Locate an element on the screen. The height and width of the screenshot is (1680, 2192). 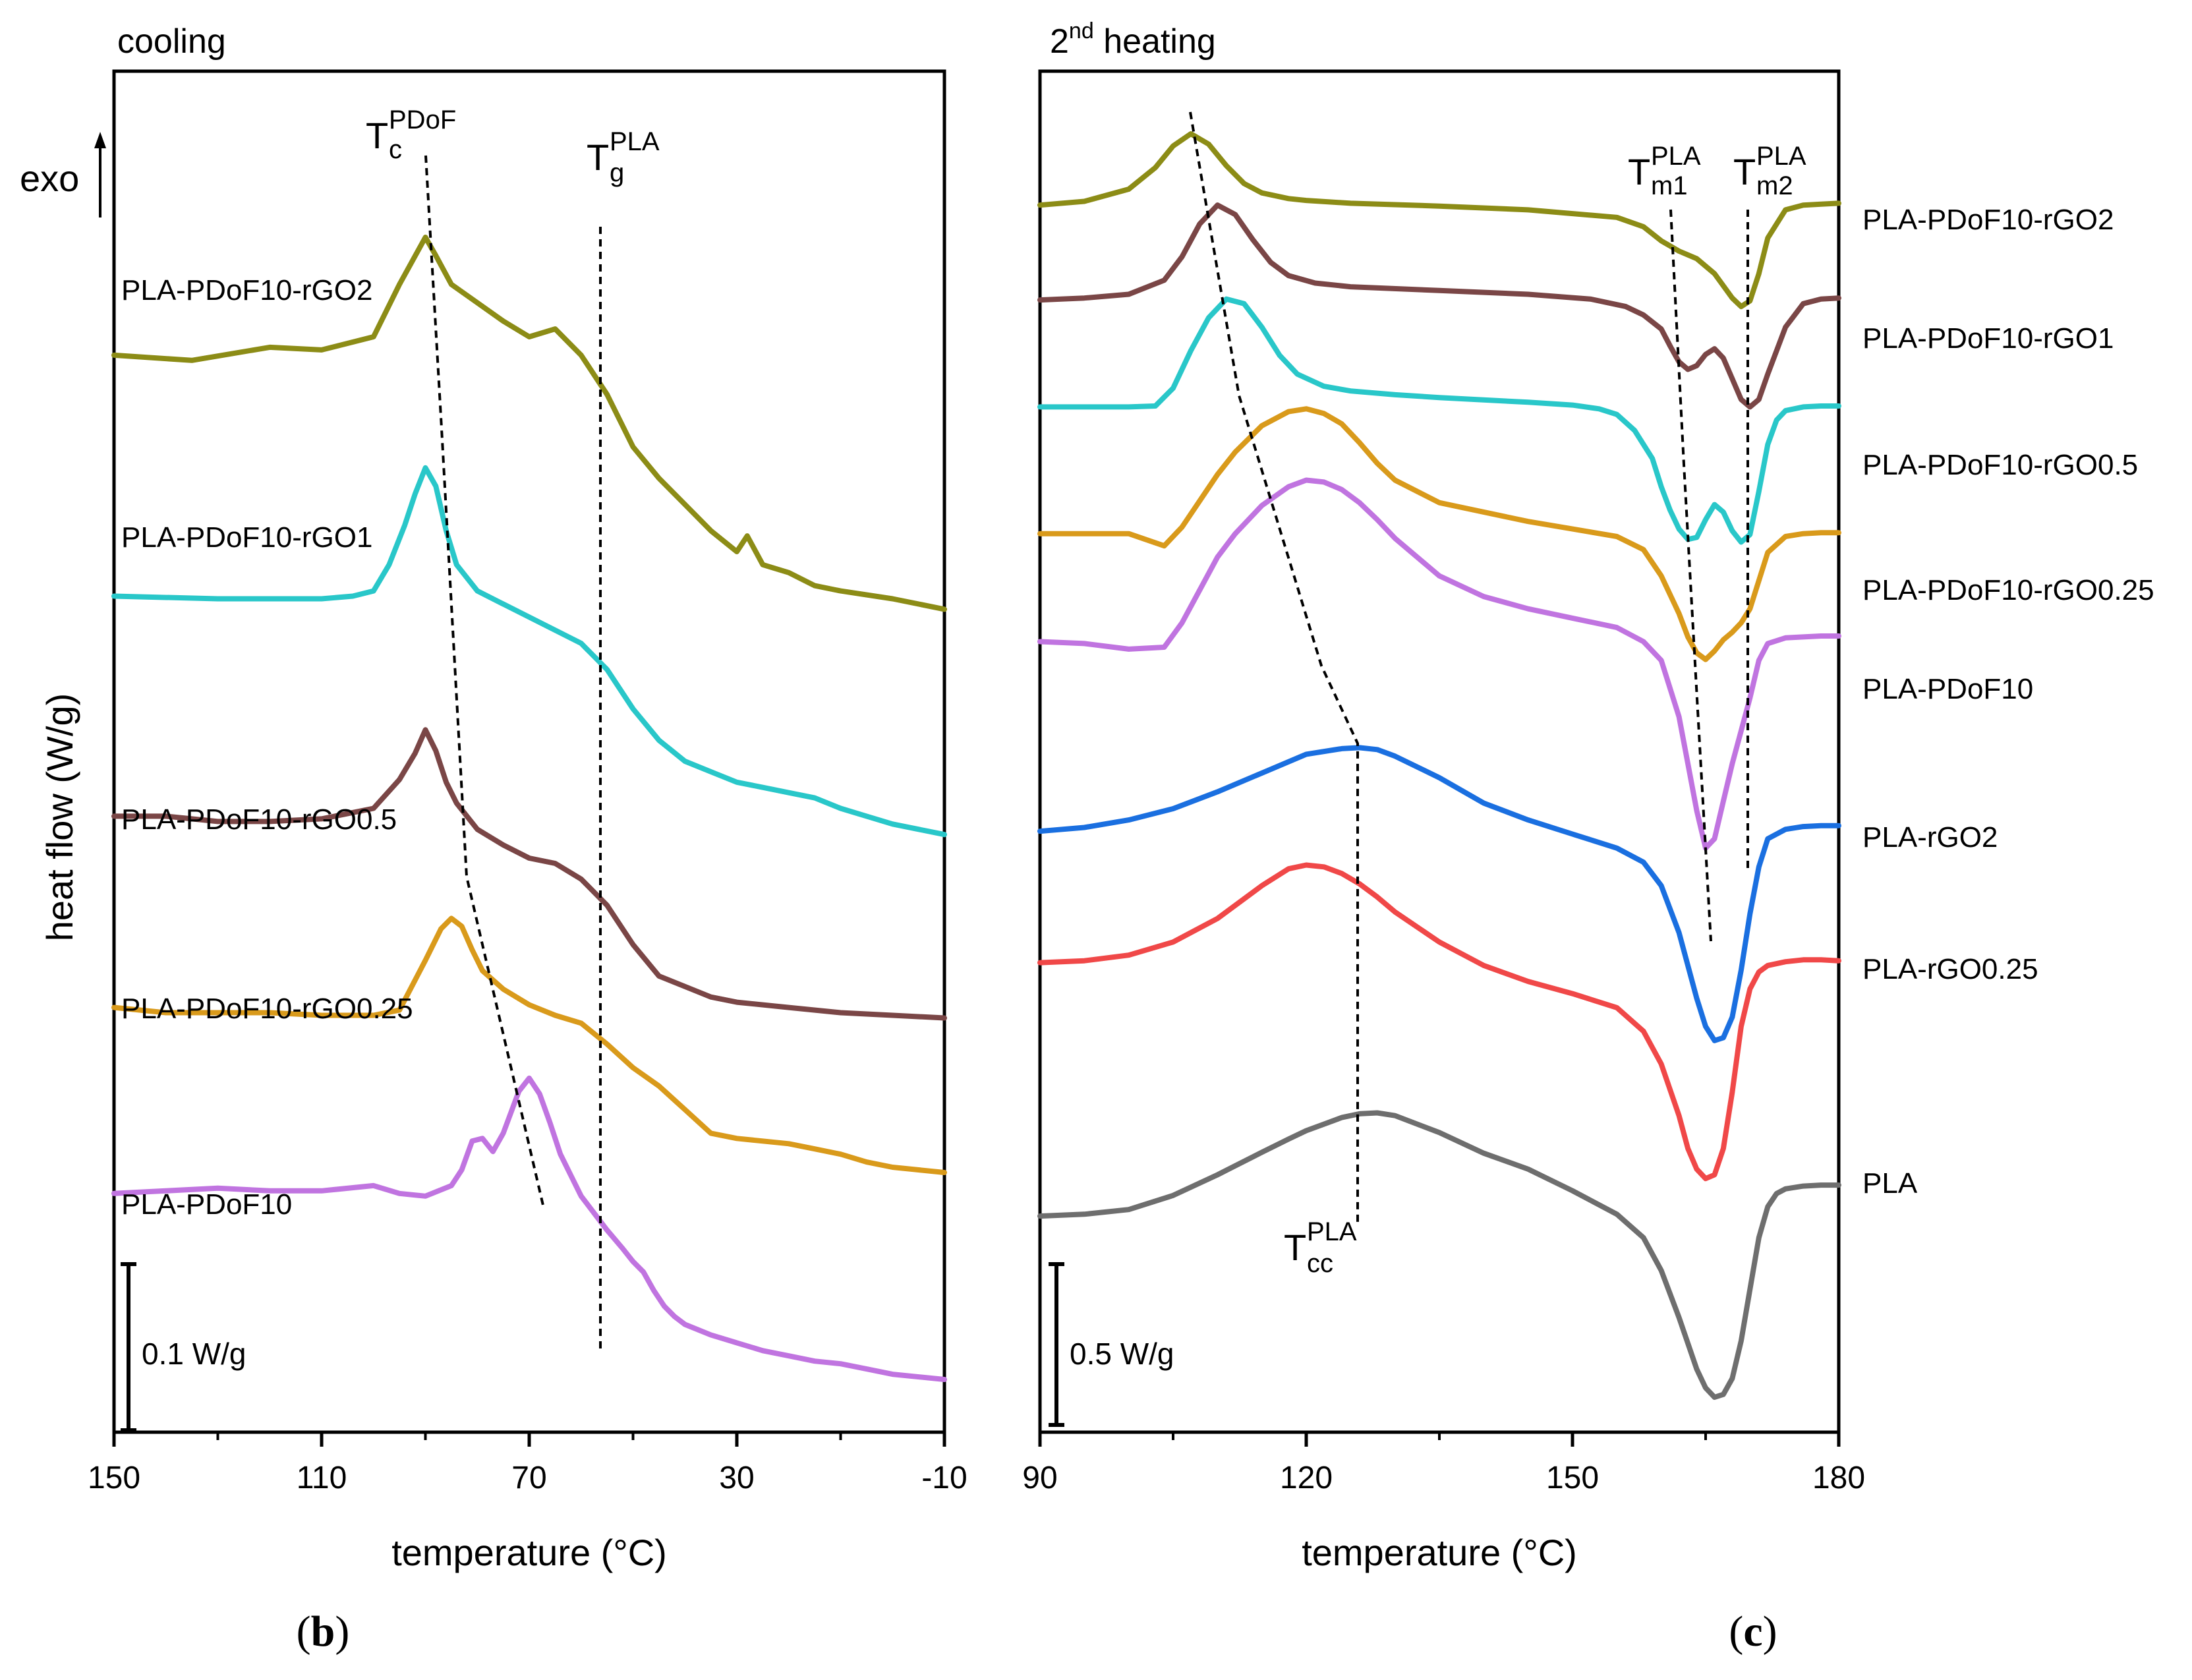
x-axis-title-c: temperature (°C) is located at coordinates (1439, 1552).